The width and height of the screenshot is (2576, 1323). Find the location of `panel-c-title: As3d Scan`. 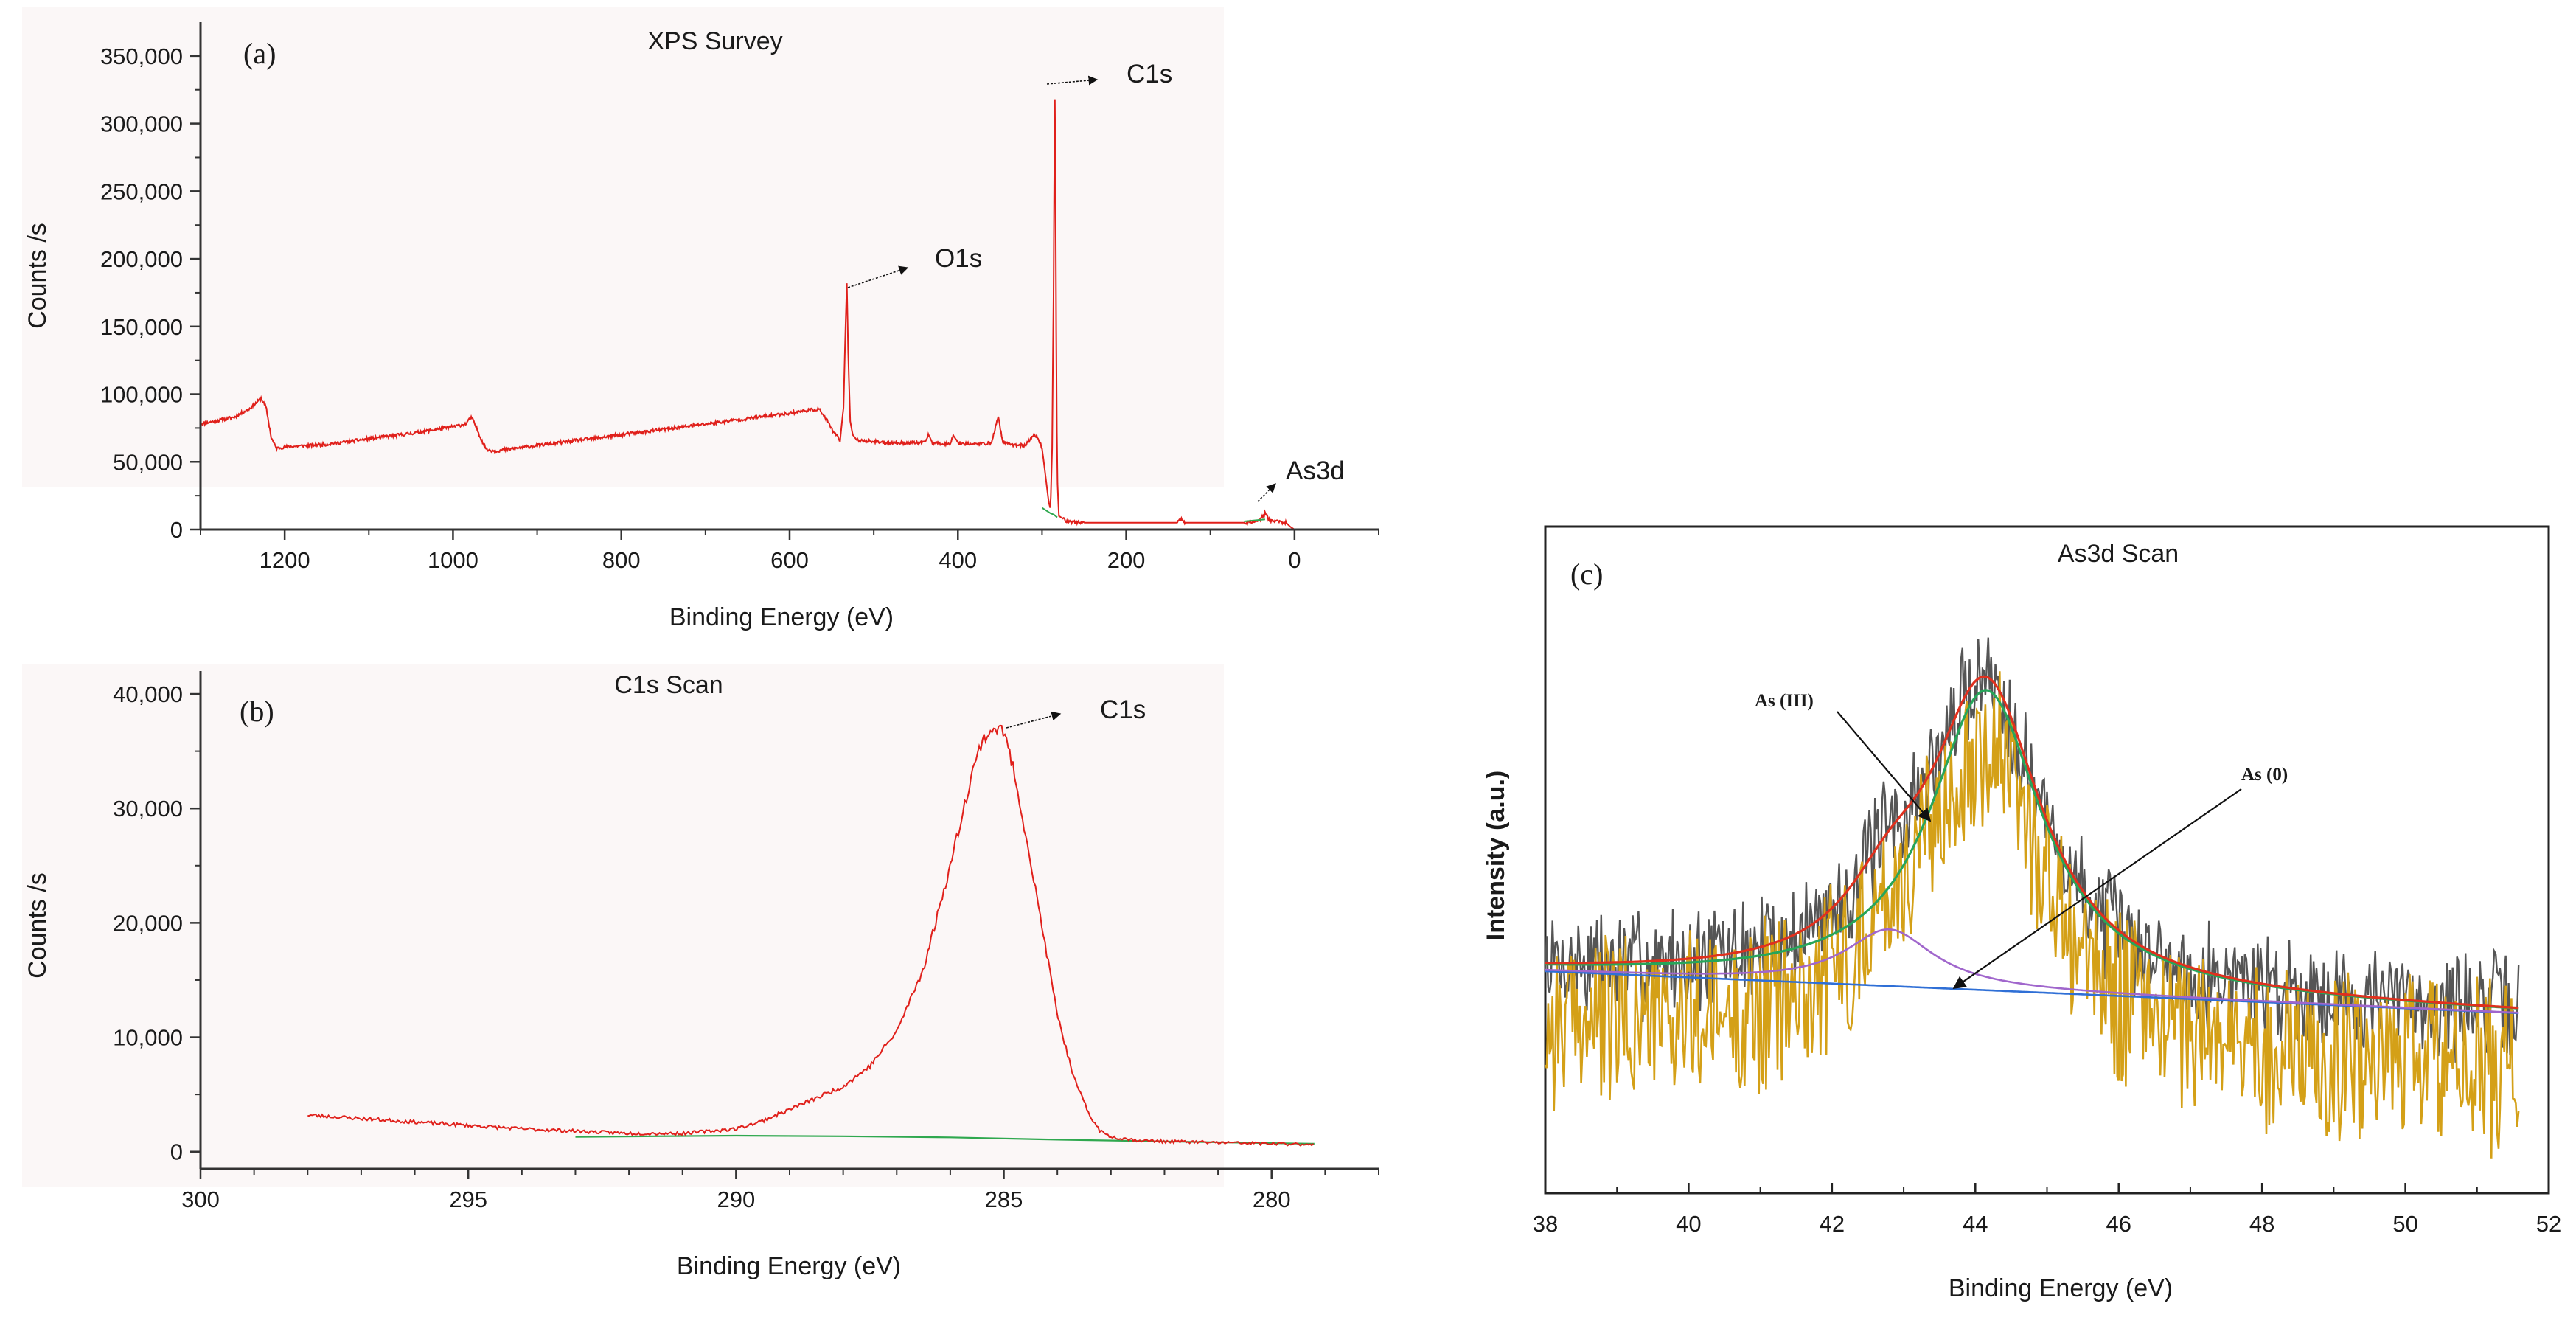

panel-c-title: As3d Scan is located at coordinates (2119, 554).